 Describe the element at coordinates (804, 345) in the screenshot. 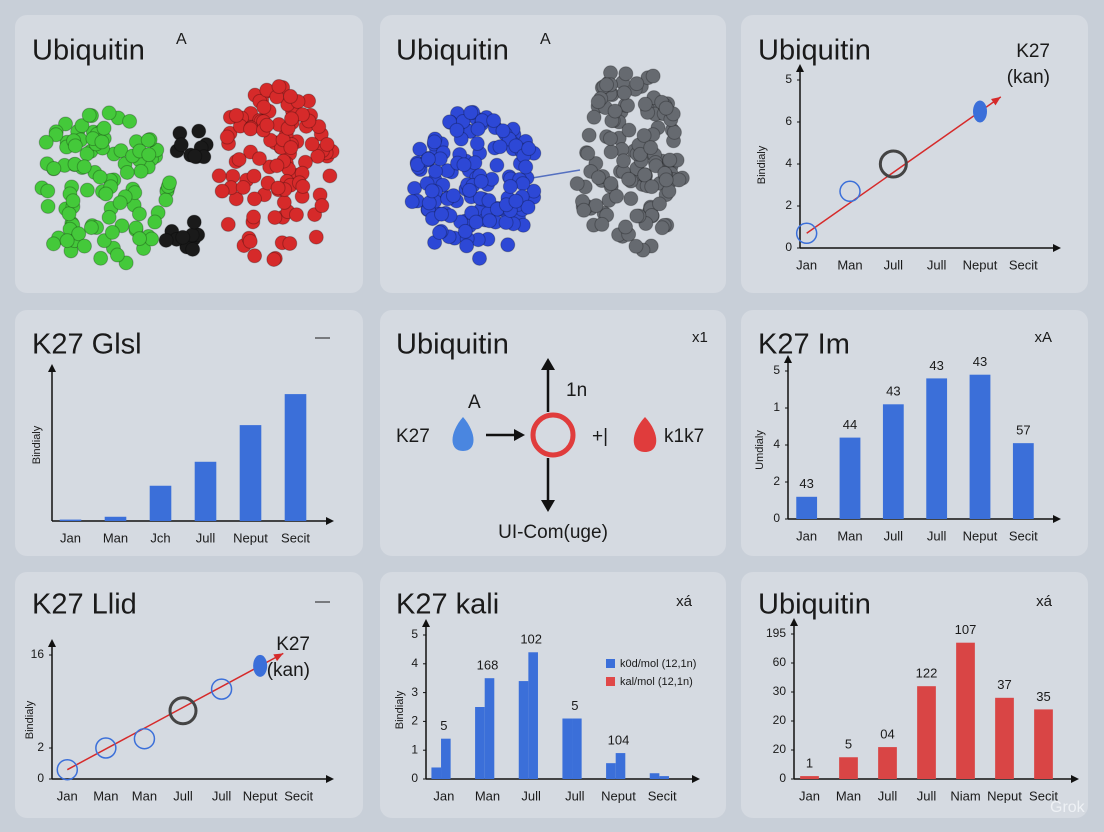

I see `chart-title: K27 Im` at that location.